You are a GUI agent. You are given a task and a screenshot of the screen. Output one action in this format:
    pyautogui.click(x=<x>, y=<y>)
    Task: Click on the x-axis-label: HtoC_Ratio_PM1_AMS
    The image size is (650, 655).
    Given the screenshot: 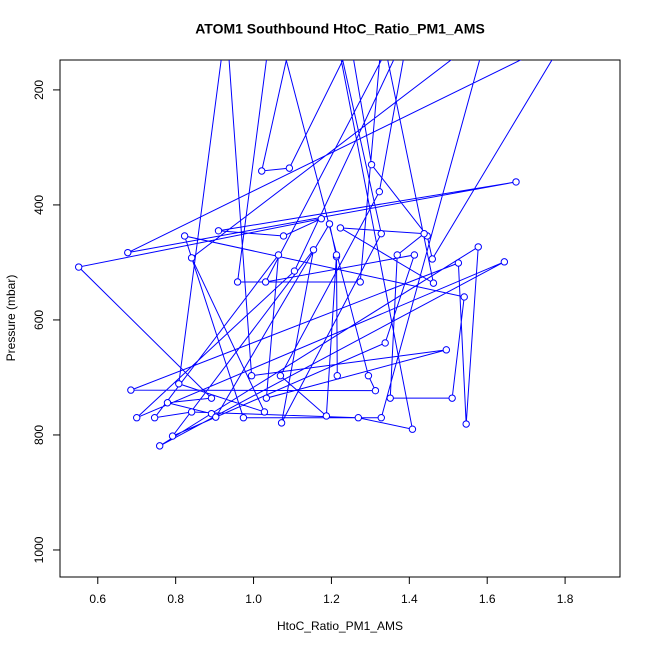 What is the action you would take?
    pyautogui.click(x=340, y=626)
    